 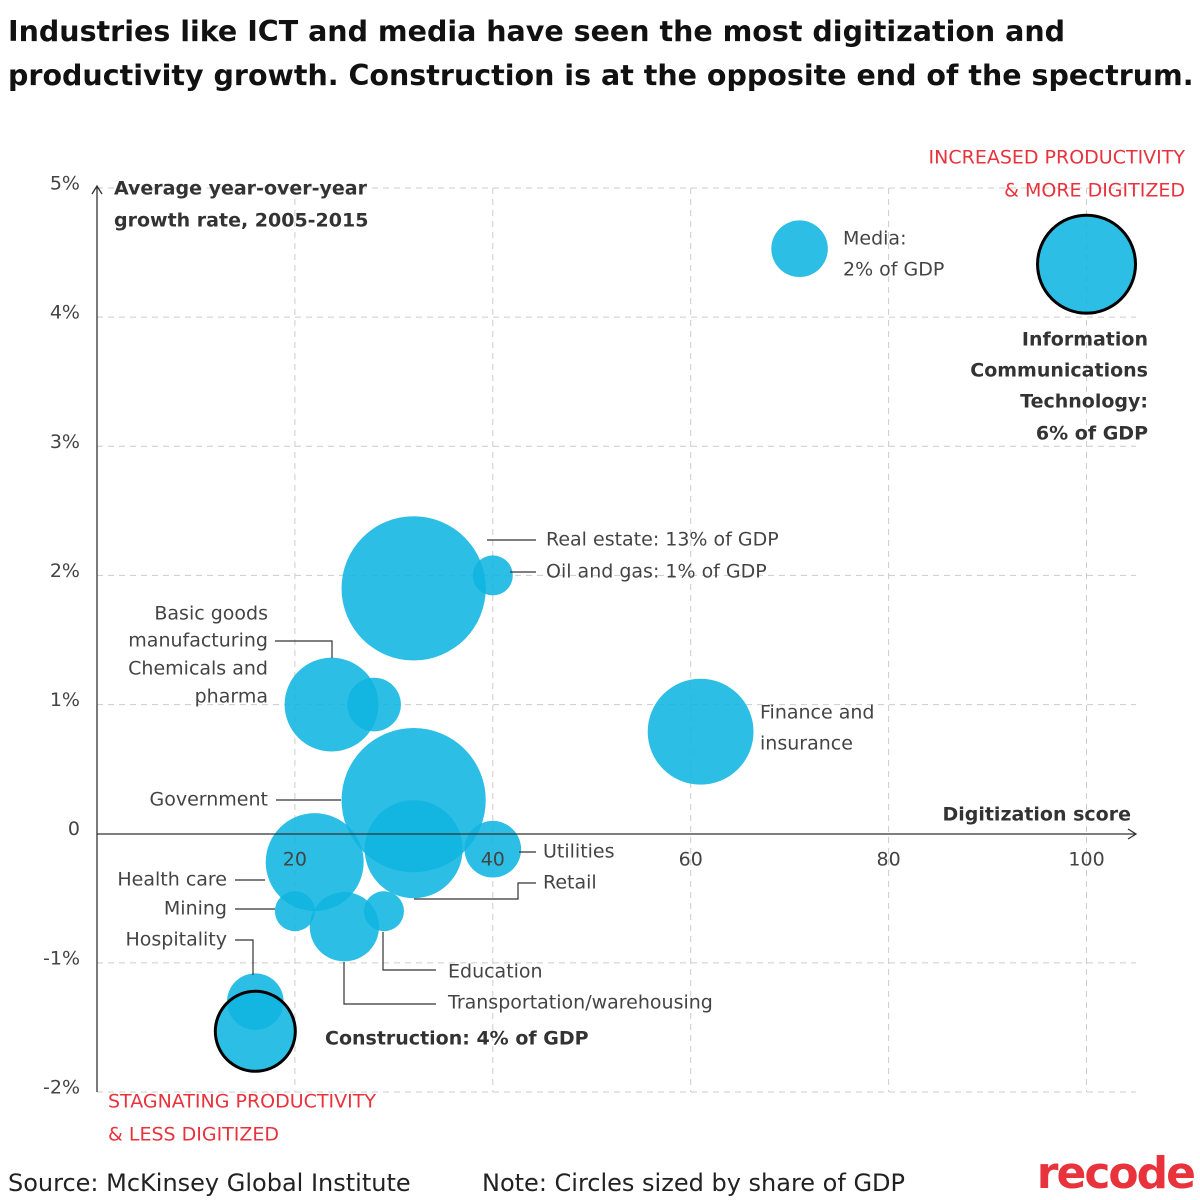 What do you see at coordinates (1115, 1173) in the screenshot?
I see `brand-logo: recode` at bounding box center [1115, 1173].